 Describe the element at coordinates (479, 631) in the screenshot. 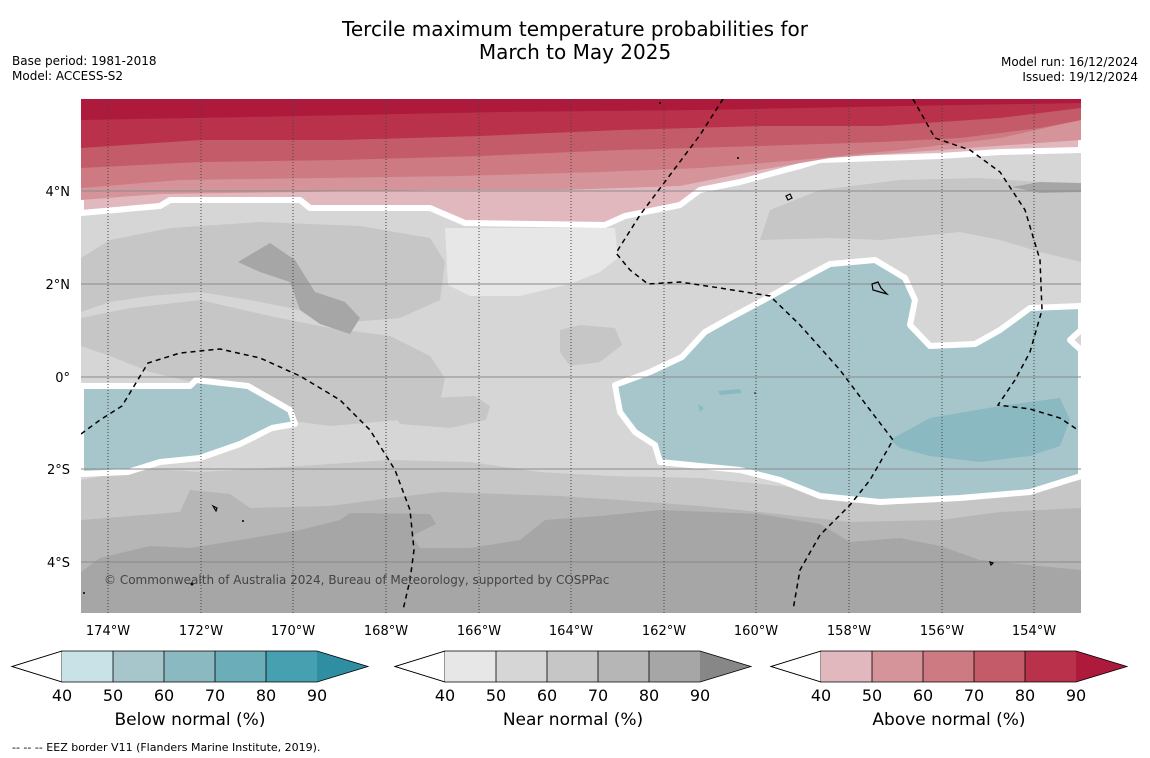

I see `lon-label: 166°W` at that location.